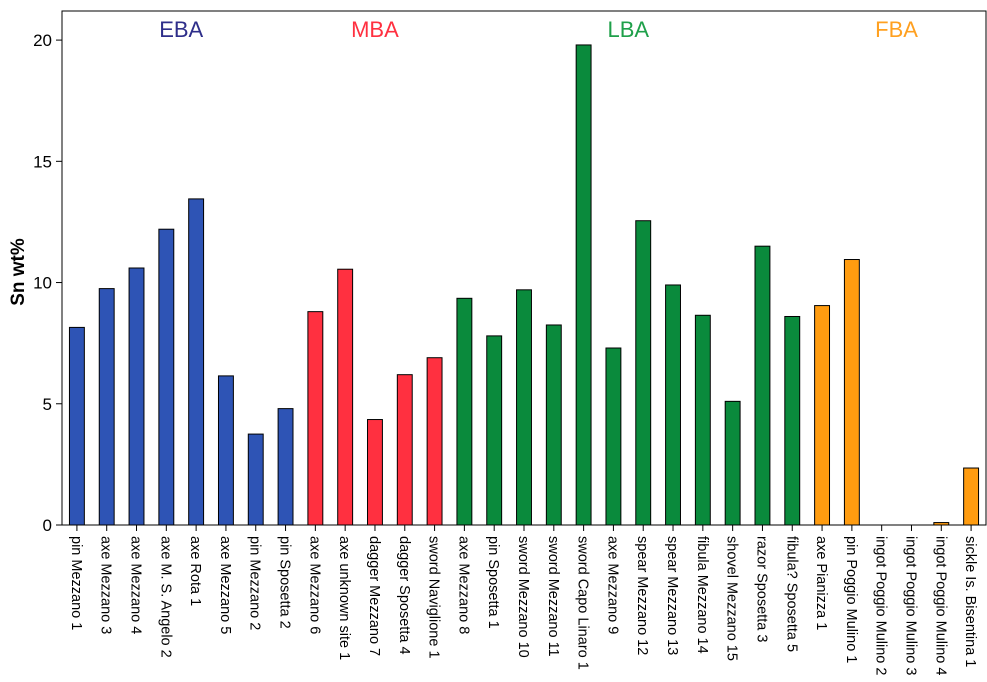  Describe the element at coordinates (732, 598) in the screenshot. I see `x-tick-label: shovel Mezzano 15` at that location.